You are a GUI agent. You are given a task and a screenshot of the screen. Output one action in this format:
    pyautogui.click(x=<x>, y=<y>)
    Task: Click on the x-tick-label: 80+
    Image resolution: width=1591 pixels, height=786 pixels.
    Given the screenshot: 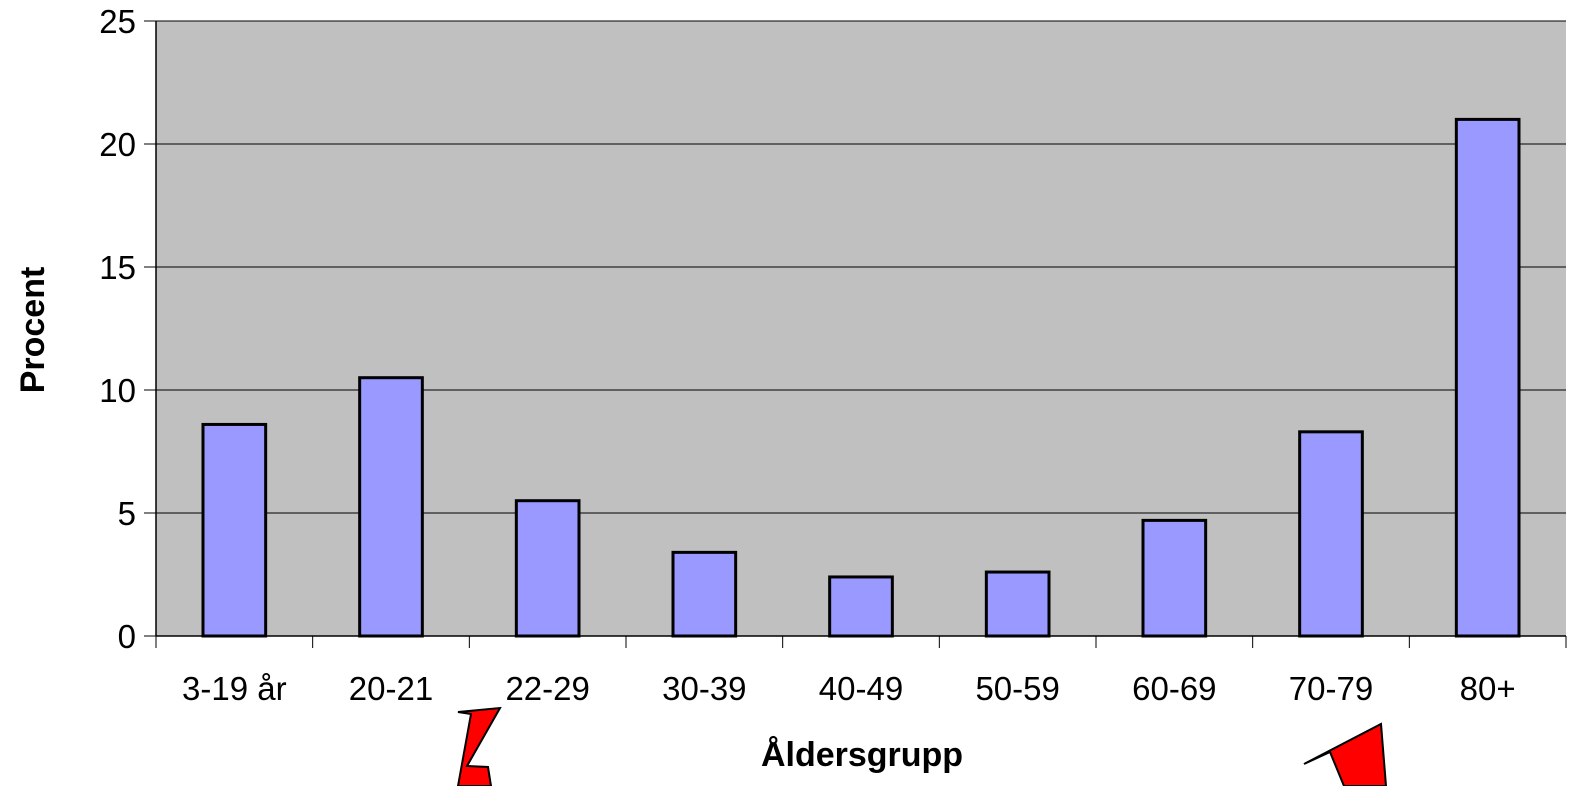 What is the action you would take?
    pyautogui.click(x=1488, y=688)
    